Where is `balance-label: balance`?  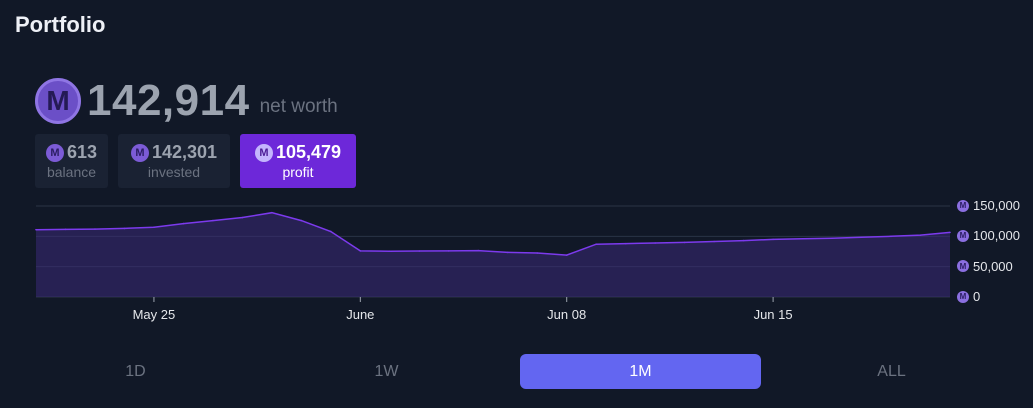
balance-label: balance is located at coordinates (71, 172).